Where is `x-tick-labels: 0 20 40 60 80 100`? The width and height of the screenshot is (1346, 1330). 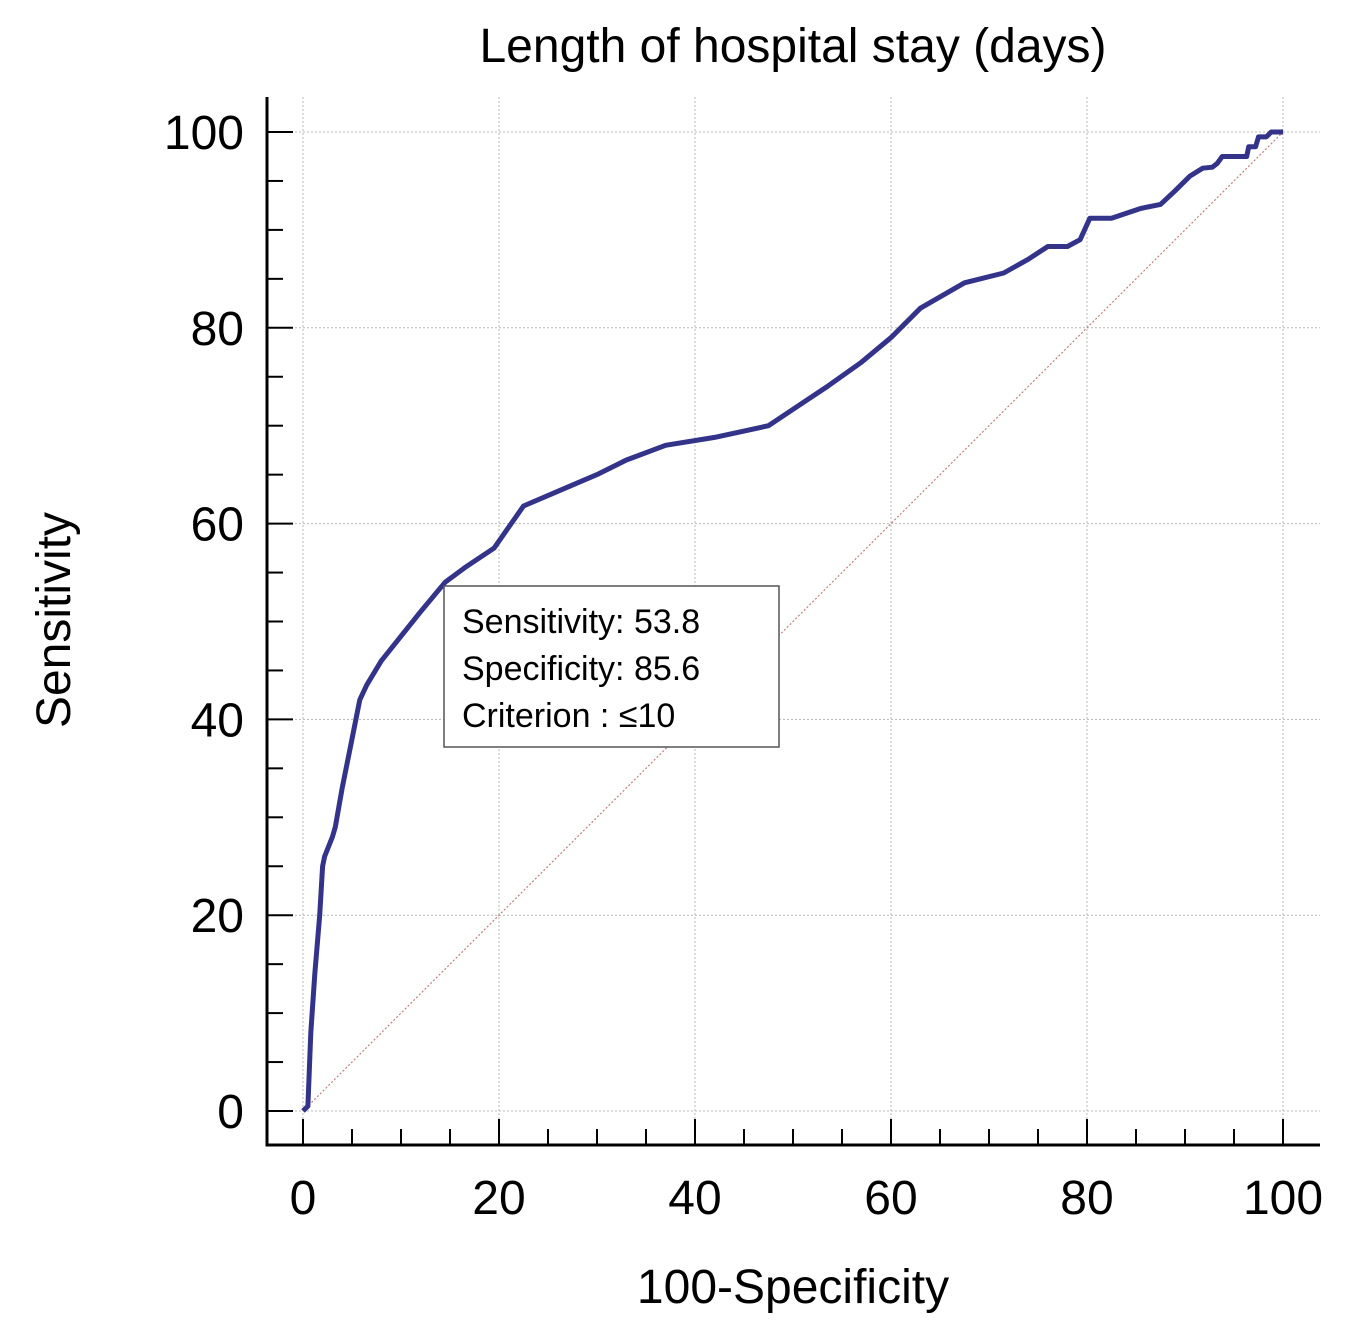 x-tick-labels: 0 20 40 60 80 100 is located at coordinates (806, 1198).